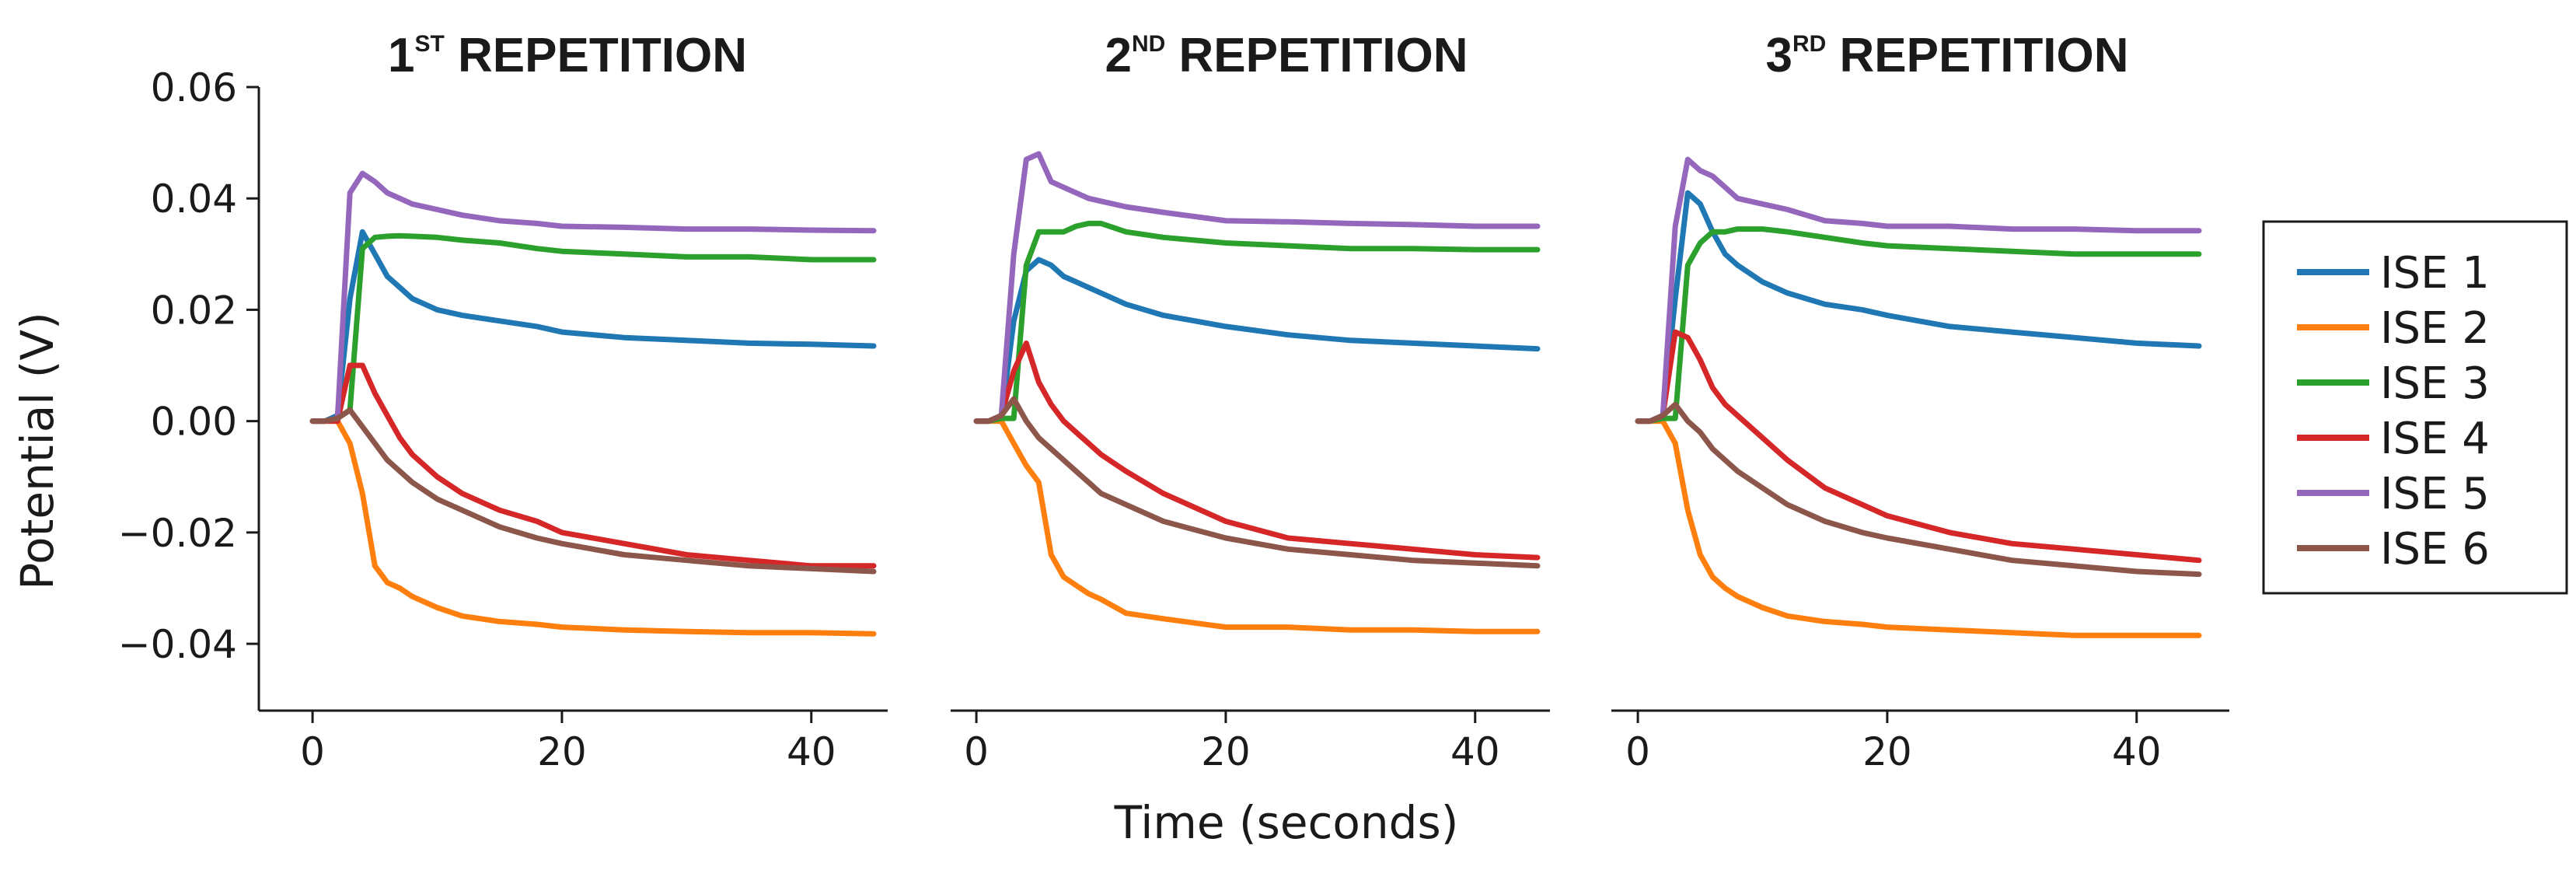 The width and height of the screenshot is (2576, 884). Describe the element at coordinates (401, 55) in the screenshot. I see `panel-title-number: 1` at that location.